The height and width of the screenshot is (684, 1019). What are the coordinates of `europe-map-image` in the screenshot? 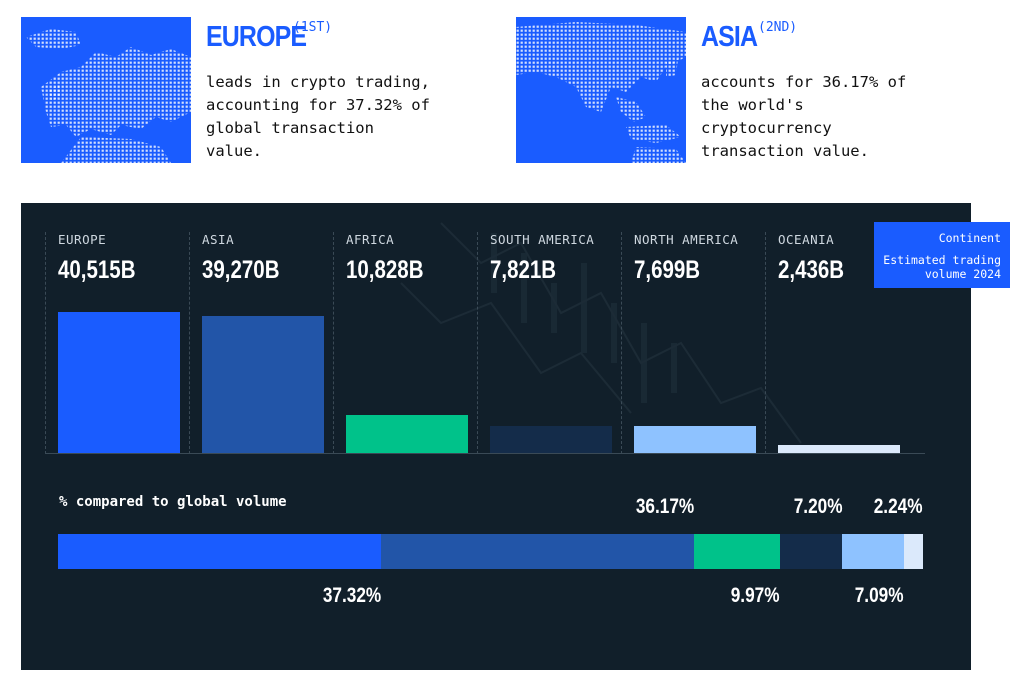 It's located at (106, 90).